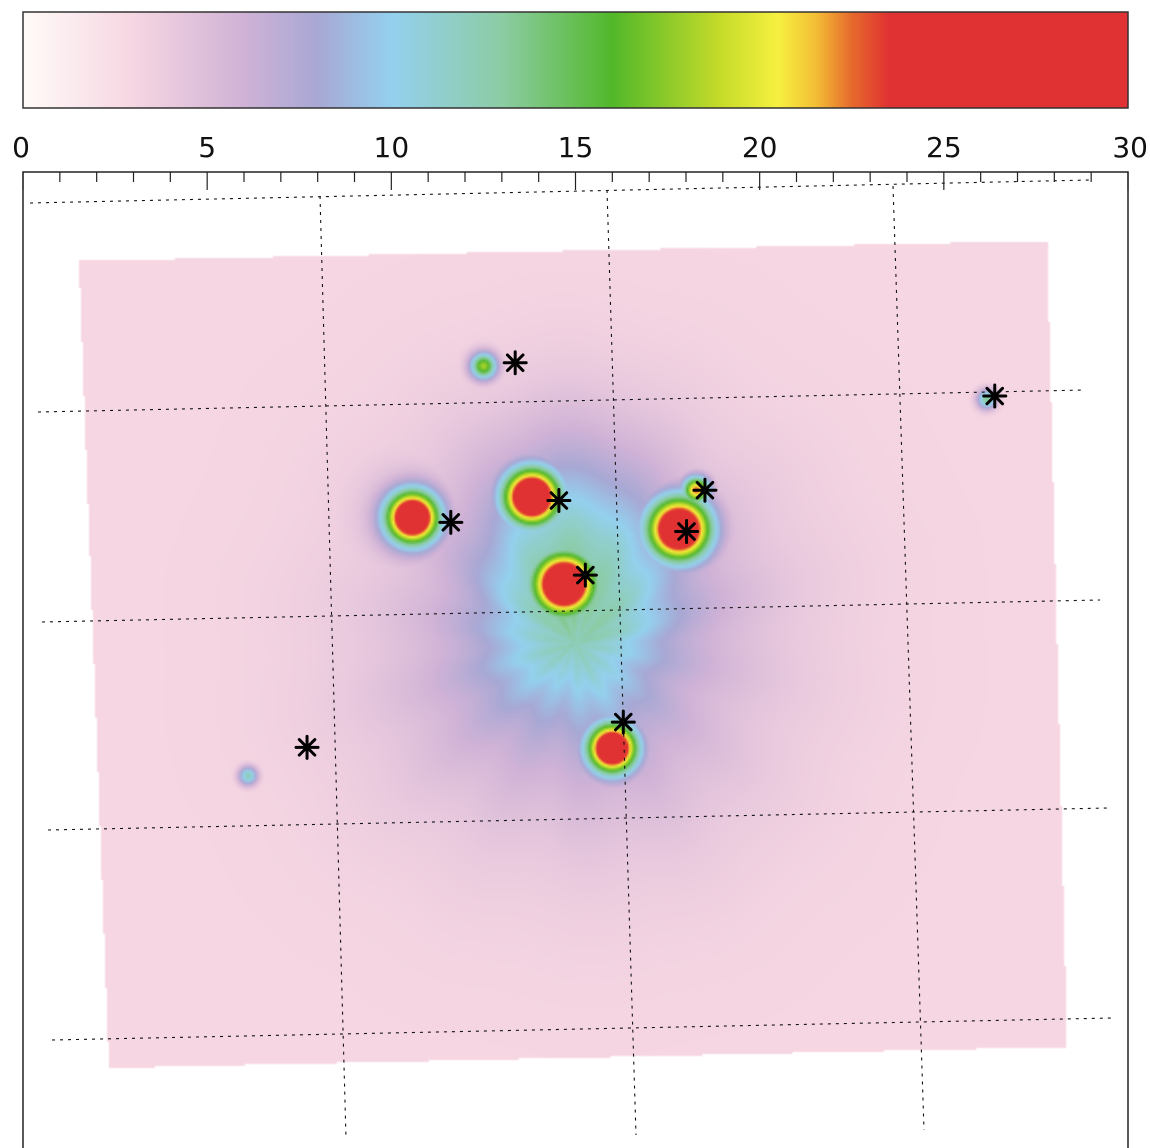  I want to click on colorbar-gradient, so click(575, 60).